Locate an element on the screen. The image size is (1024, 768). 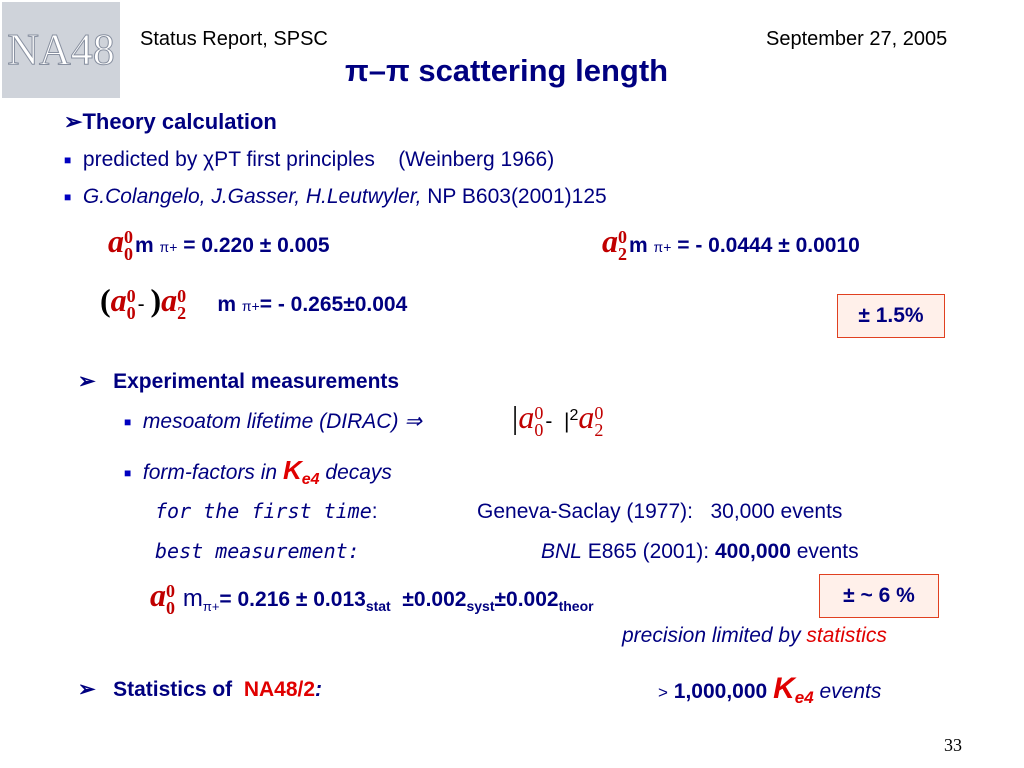
value: = 0.216 ± 0.013 is located at coordinates (292, 599).